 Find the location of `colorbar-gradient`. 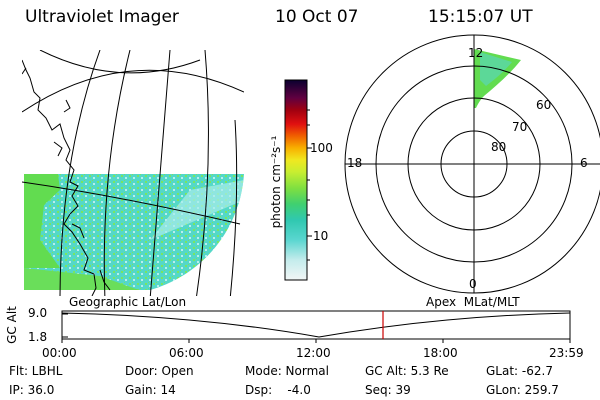

colorbar-gradient is located at coordinates (296, 180).